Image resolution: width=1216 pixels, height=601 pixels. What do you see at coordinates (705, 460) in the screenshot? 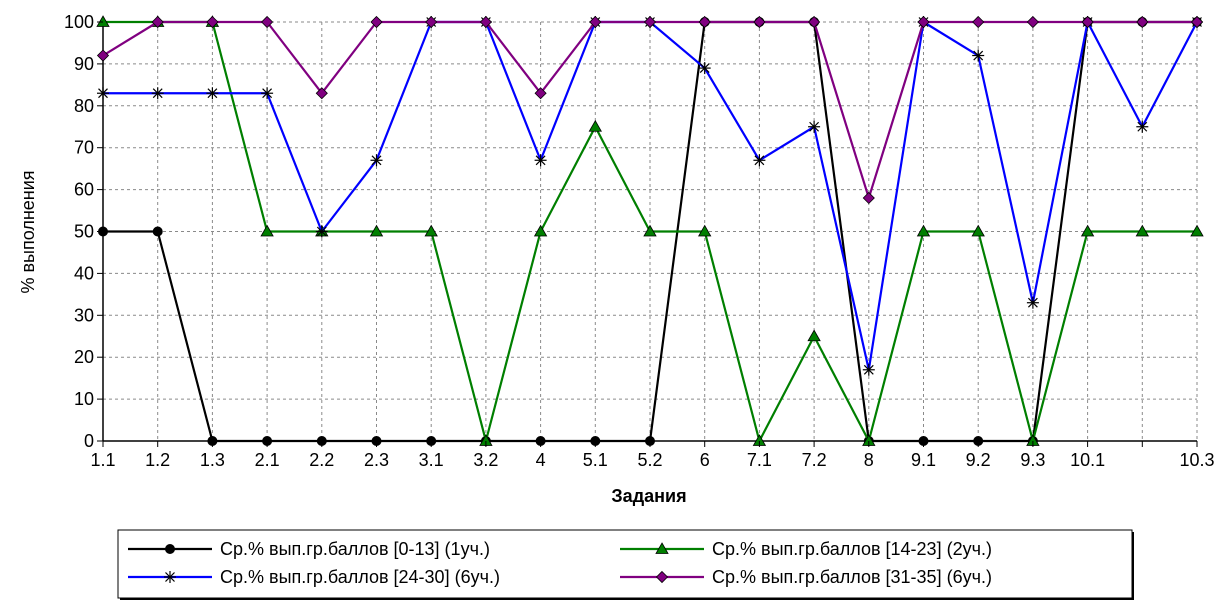
I see `x-tick-label: 6` at bounding box center [705, 460].